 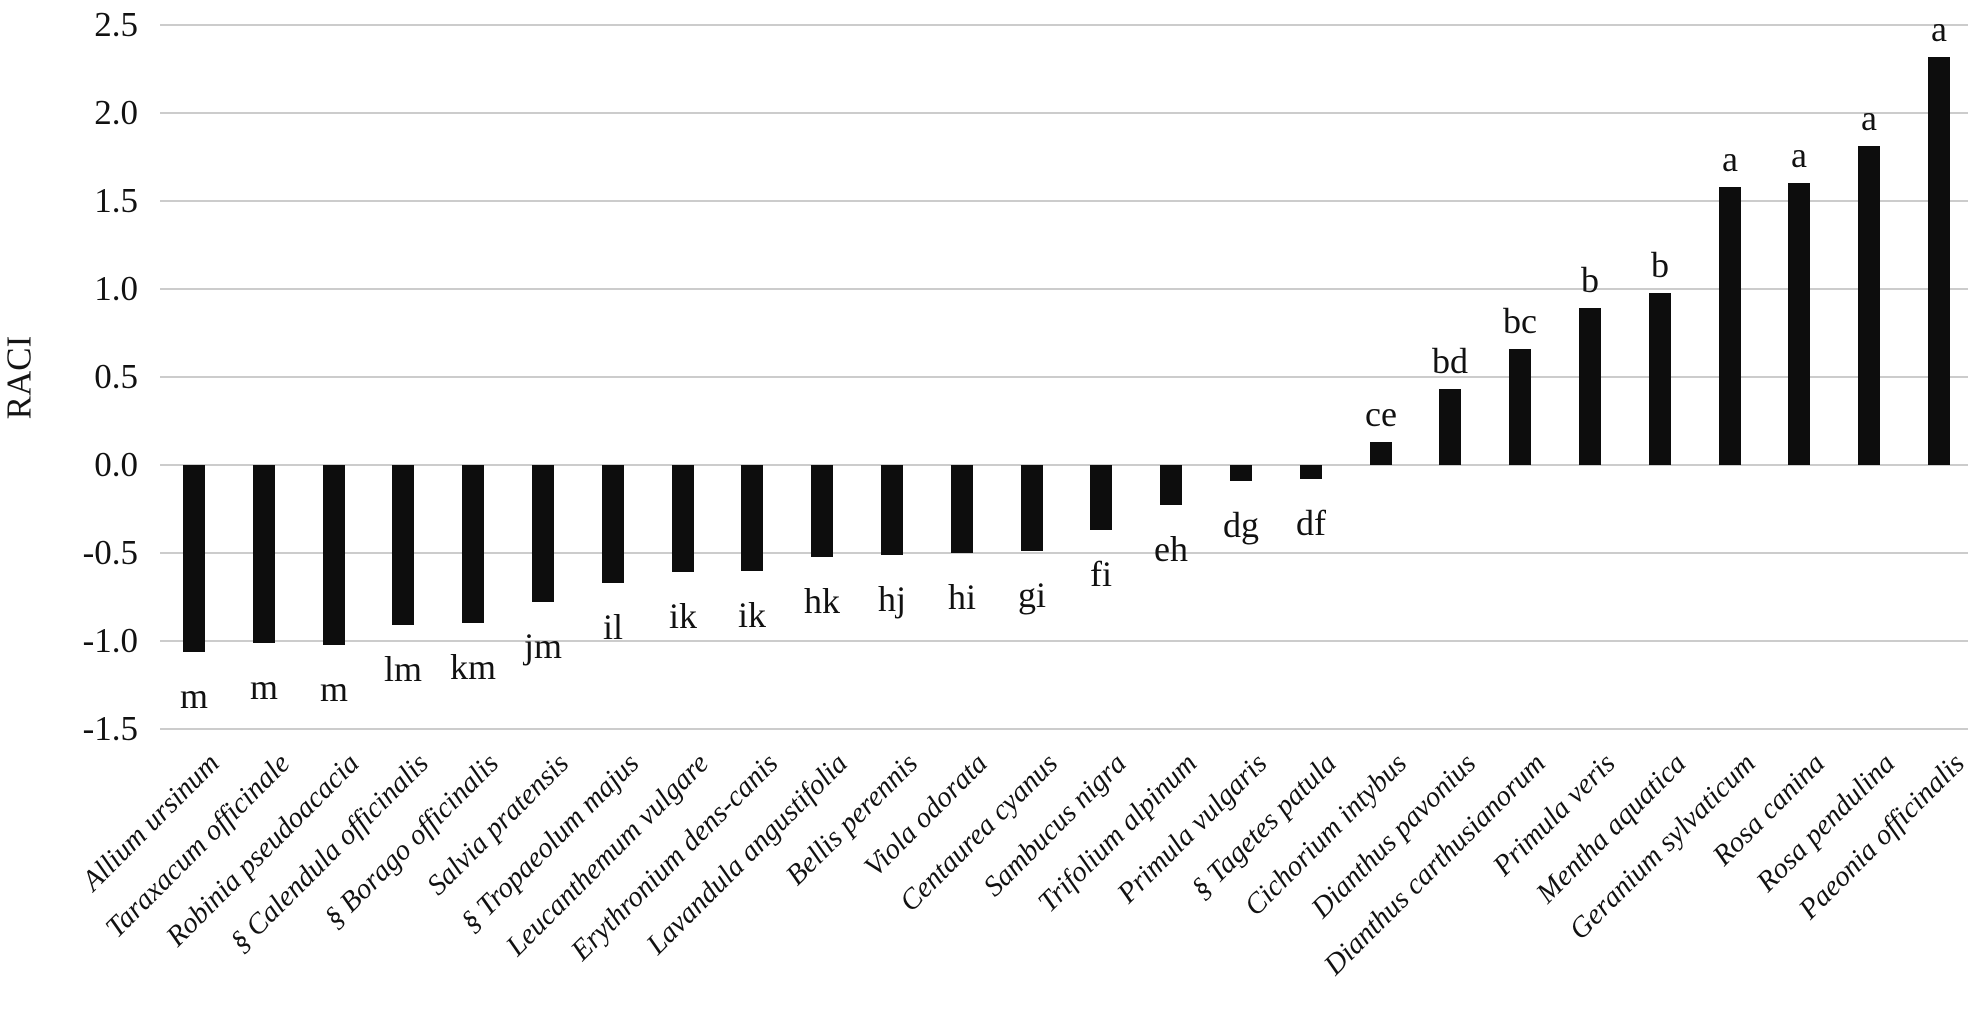 I want to click on significance-letter: ce, so click(x=1381, y=414).